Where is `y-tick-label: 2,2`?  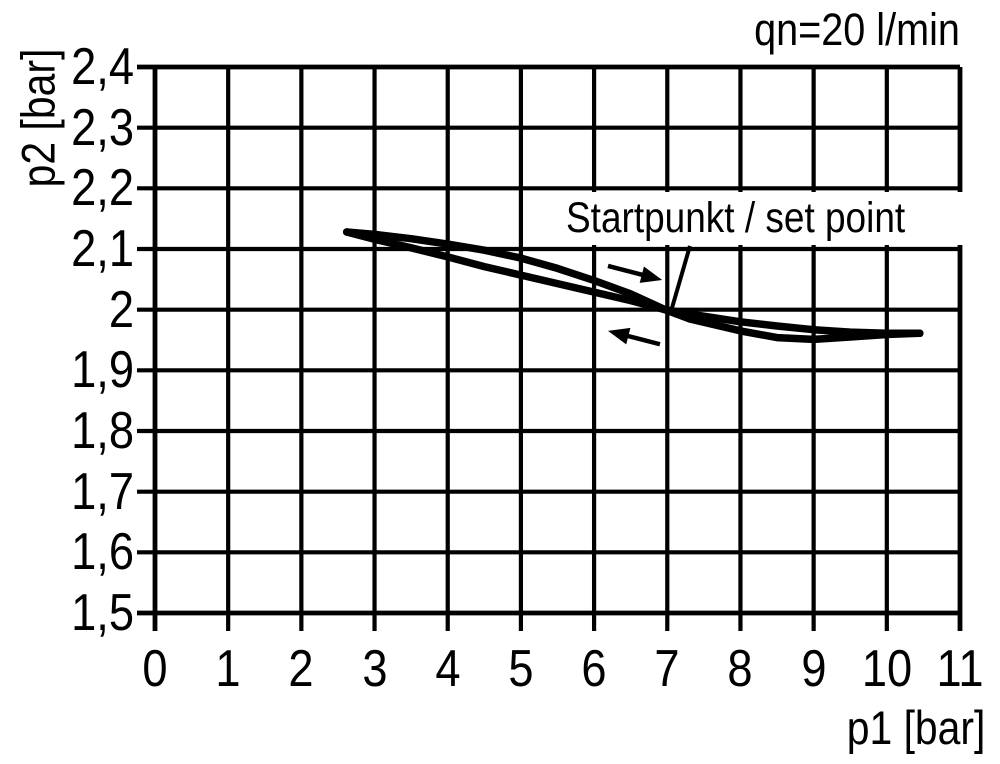 y-tick-label: 2,2 is located at coordinates (102, 188).